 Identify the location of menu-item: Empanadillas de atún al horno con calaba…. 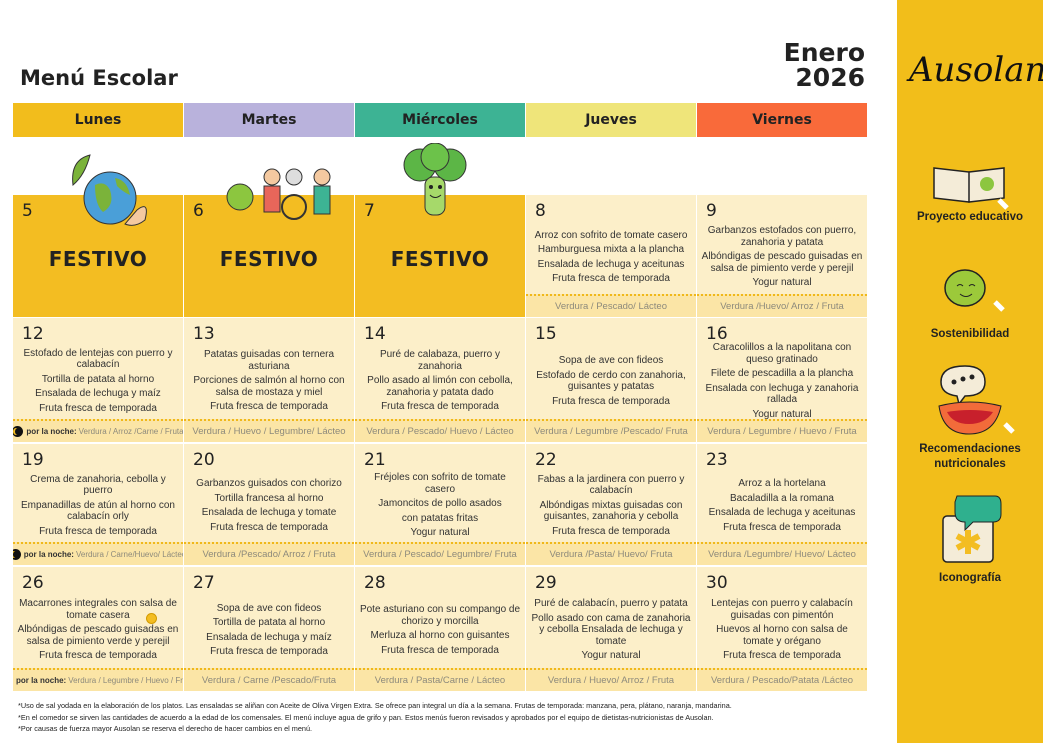
(98, 511).